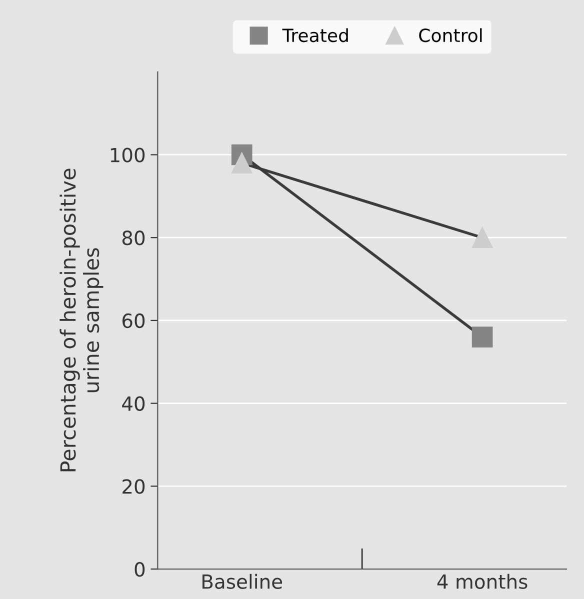 The height and width of the screenshot is (599, 584). Describe the element at coordinates (482, 581) in the screenshot. I see `x-tick-label: 4 months` at that location.